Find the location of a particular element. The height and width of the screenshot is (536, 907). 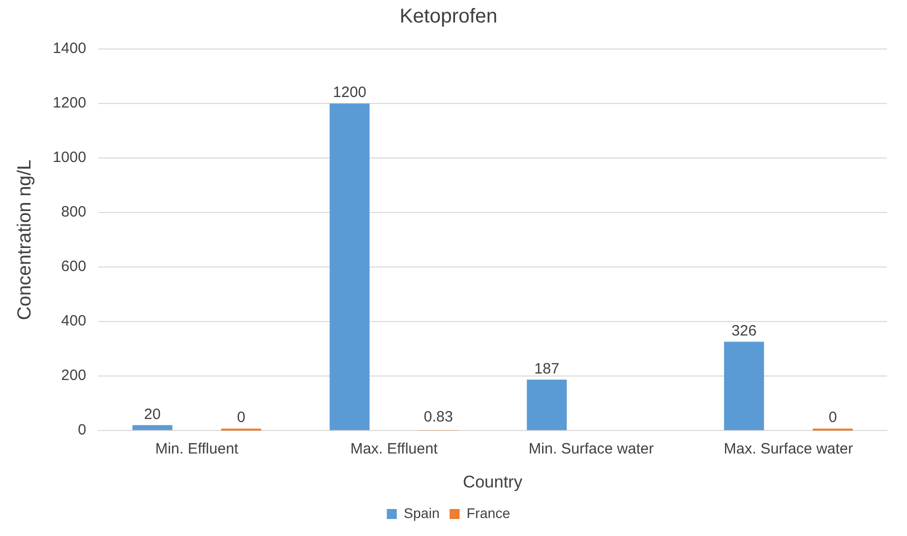

y-tick-label: 200 is located at coordinates (73, 375).